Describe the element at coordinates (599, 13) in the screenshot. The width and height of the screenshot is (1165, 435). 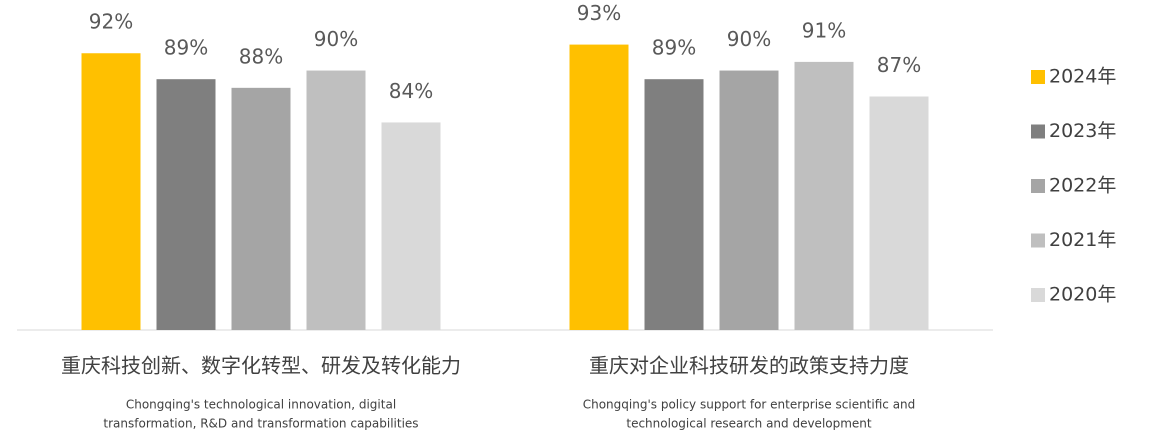
I see `value-label: 93%` at that location.